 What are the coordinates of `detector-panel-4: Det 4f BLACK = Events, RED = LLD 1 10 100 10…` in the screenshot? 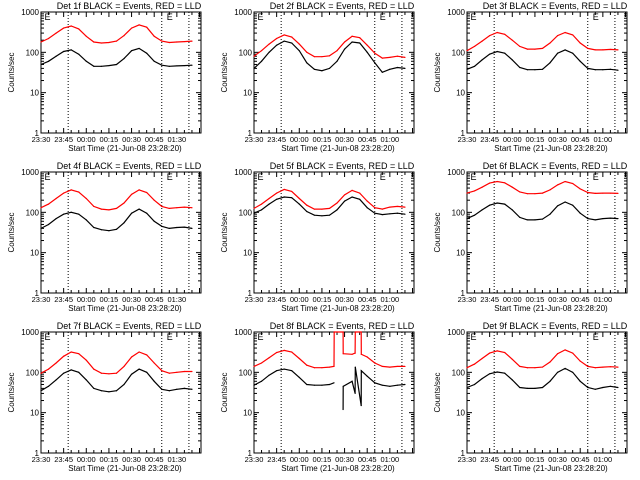 It's located at (106, 240).